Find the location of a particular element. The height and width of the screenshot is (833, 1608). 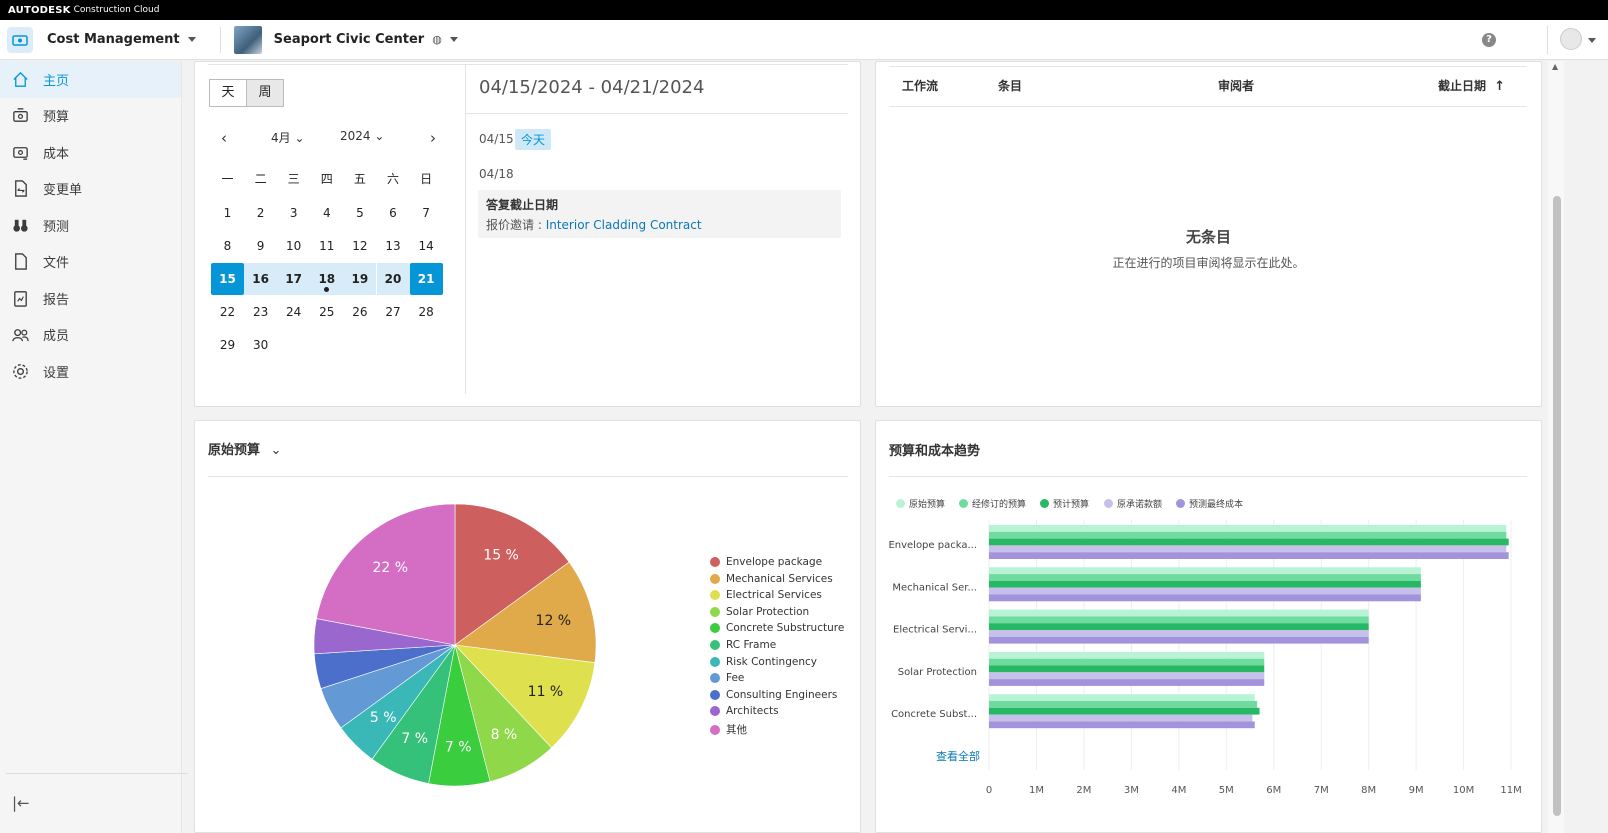

col-due-date: 截止日期 ↑ is located at coordinates (1471, 85).